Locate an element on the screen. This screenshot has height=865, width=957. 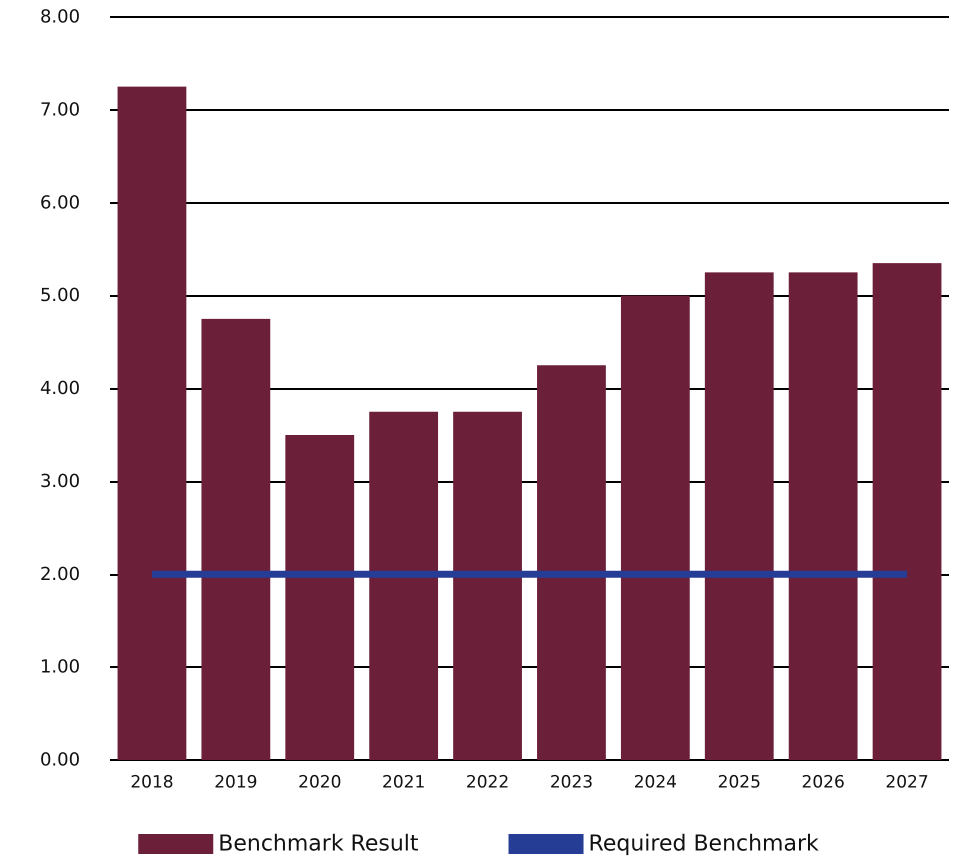
y-tick-label: 6.00 is located at coordinates (60, 203).